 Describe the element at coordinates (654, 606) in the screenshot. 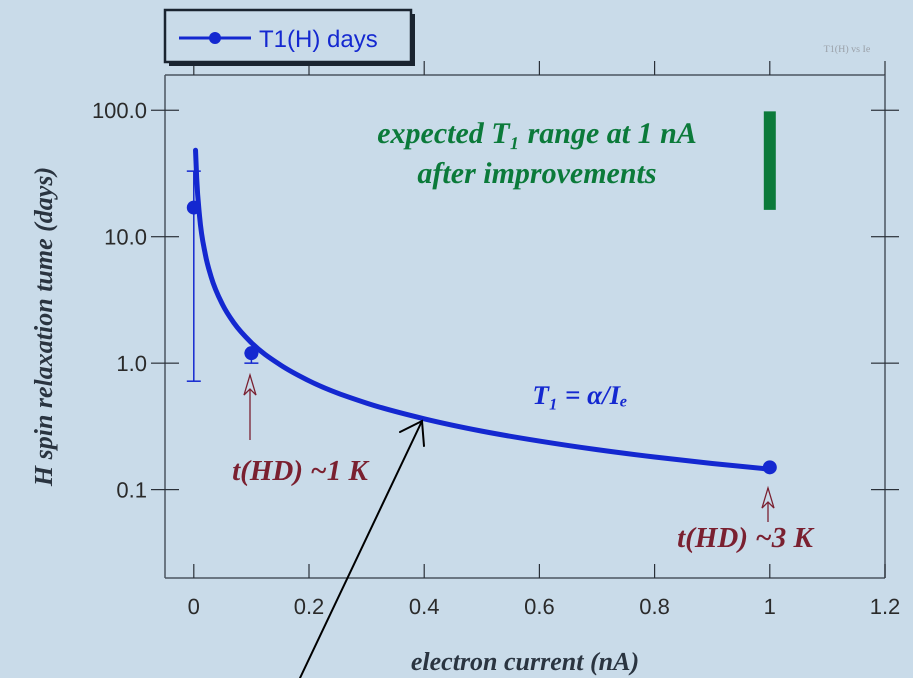

I see `x-tick-label: 0.8` at that location.